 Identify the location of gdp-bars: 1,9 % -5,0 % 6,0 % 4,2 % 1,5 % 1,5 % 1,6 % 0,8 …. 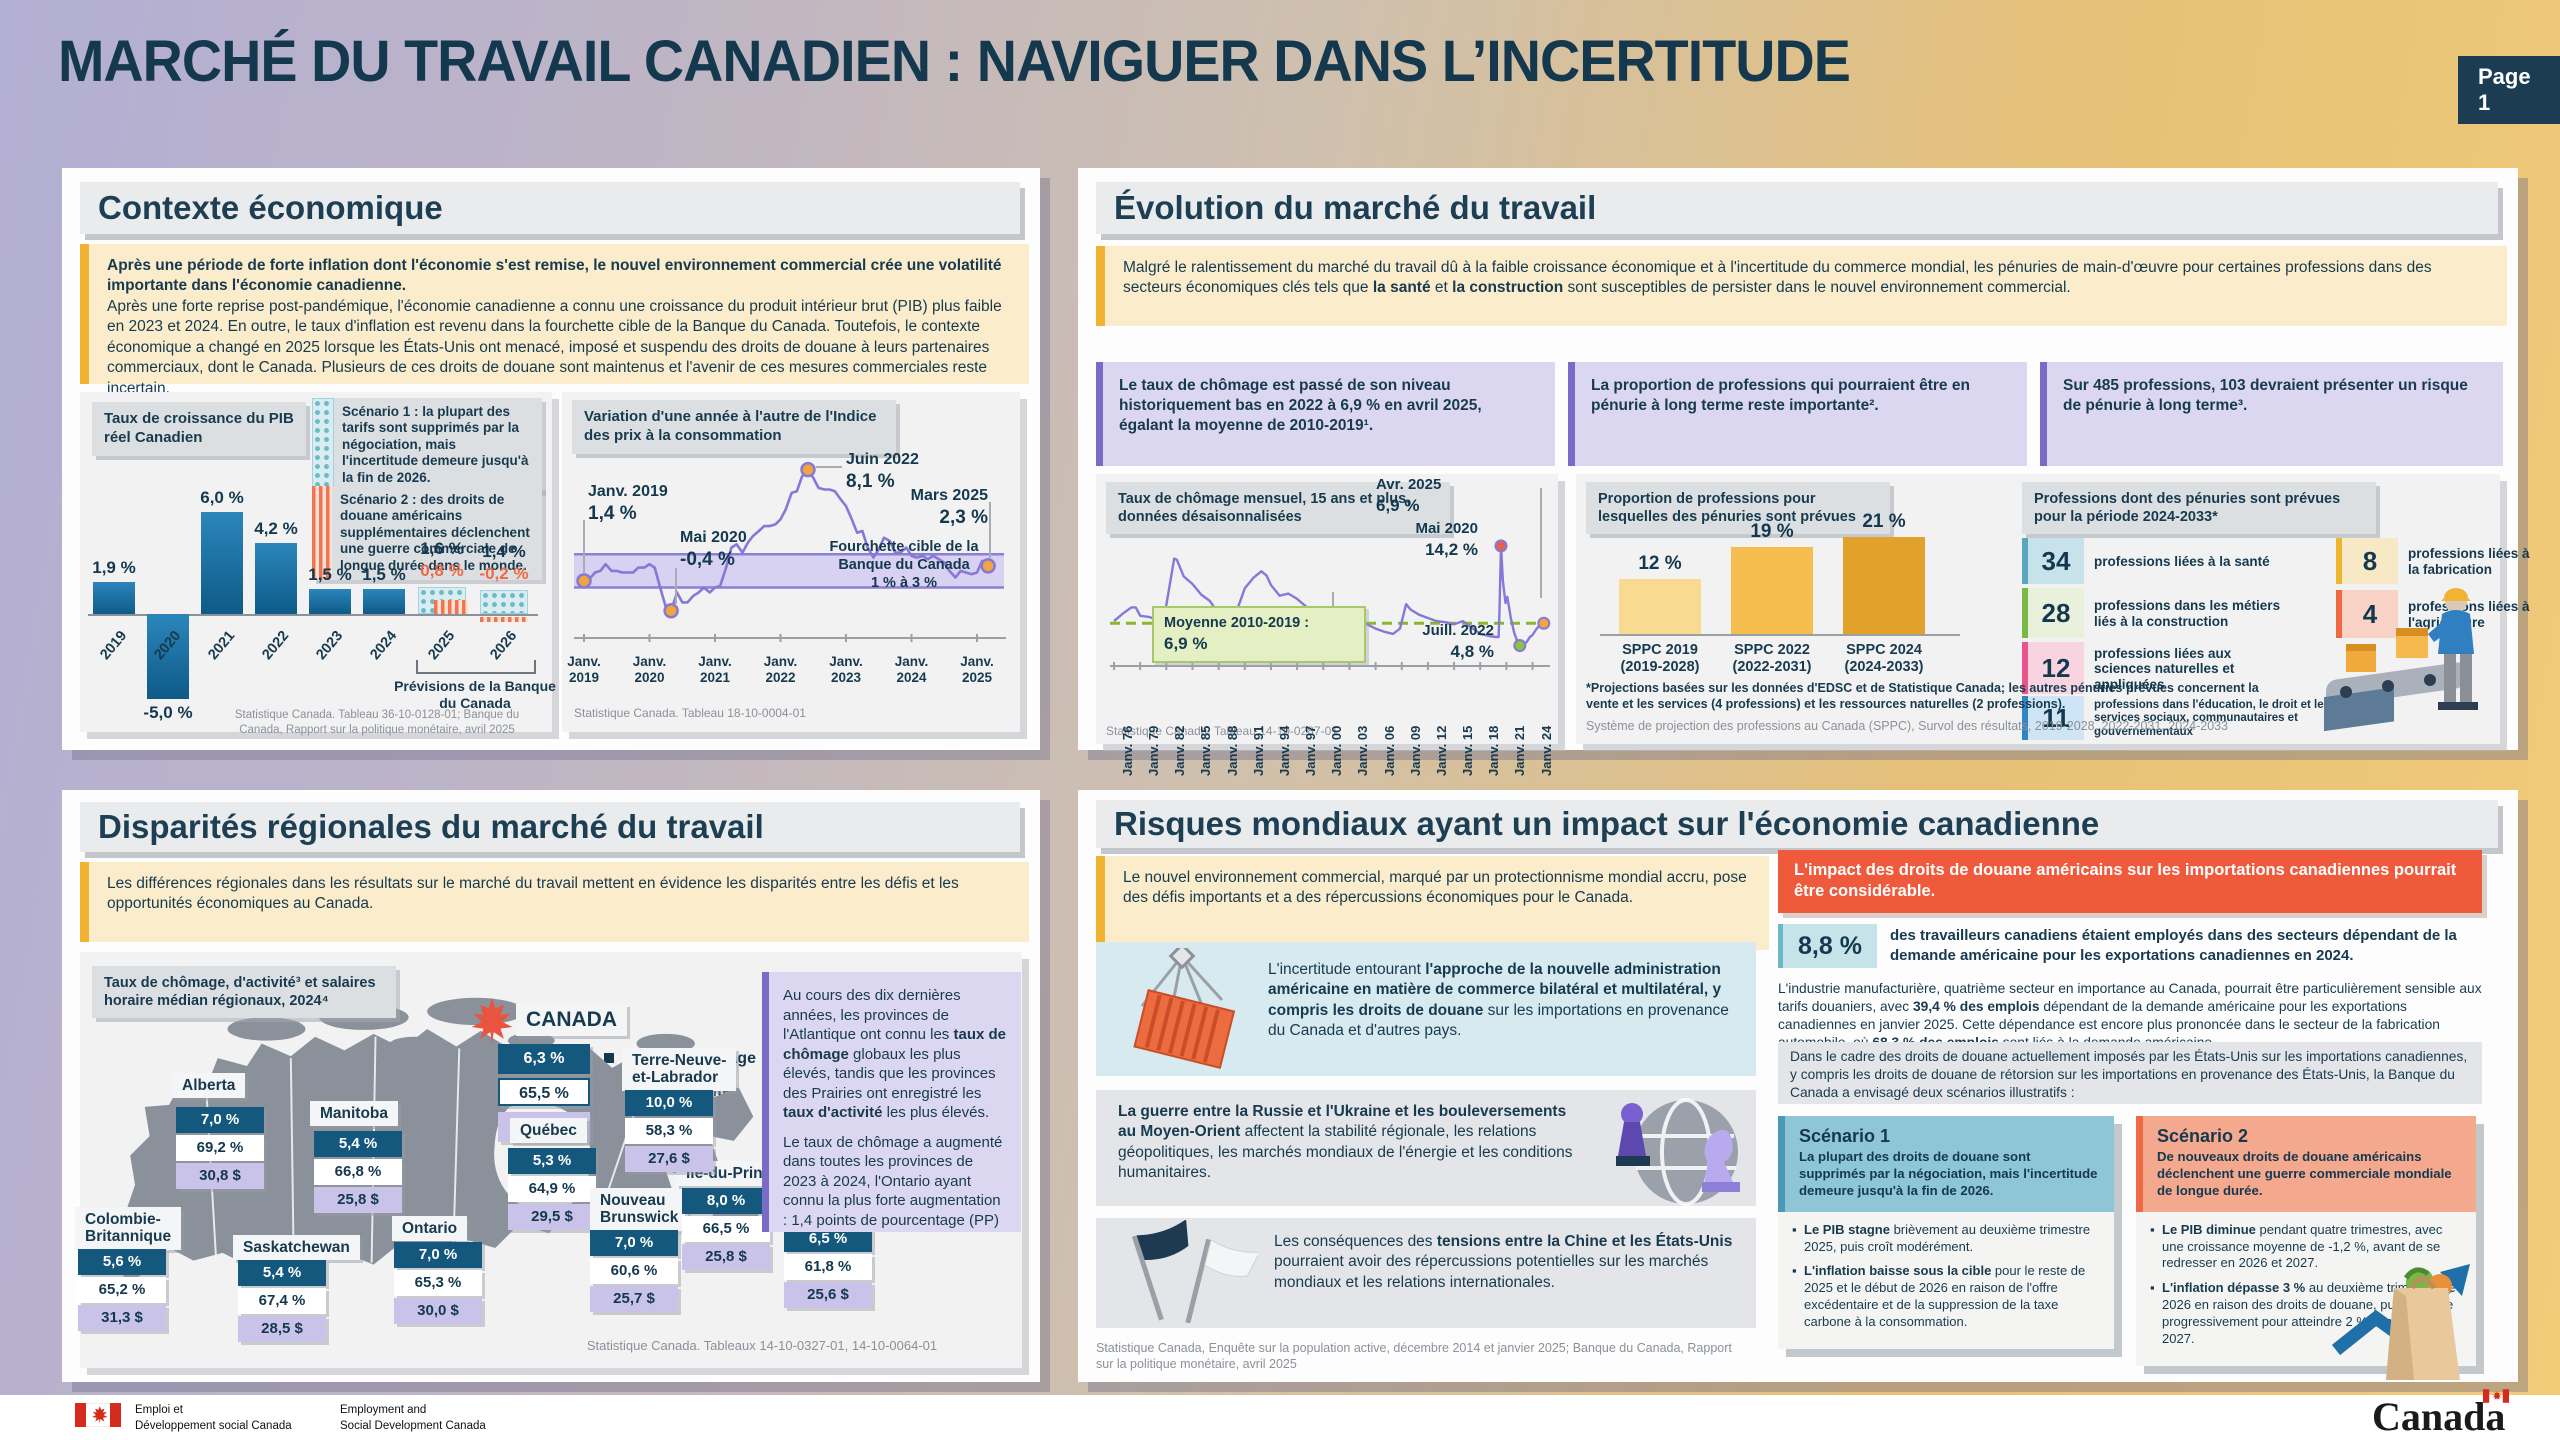
(316, 562).